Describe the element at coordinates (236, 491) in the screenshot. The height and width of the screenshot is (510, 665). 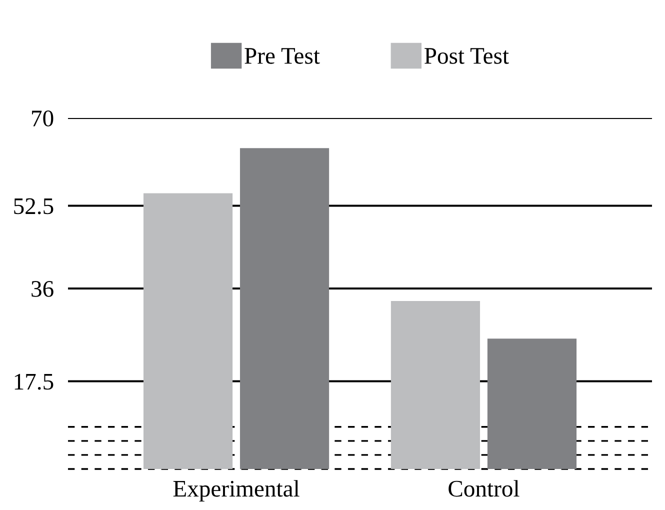
I see `x-tick-label: Experimental` at that location.